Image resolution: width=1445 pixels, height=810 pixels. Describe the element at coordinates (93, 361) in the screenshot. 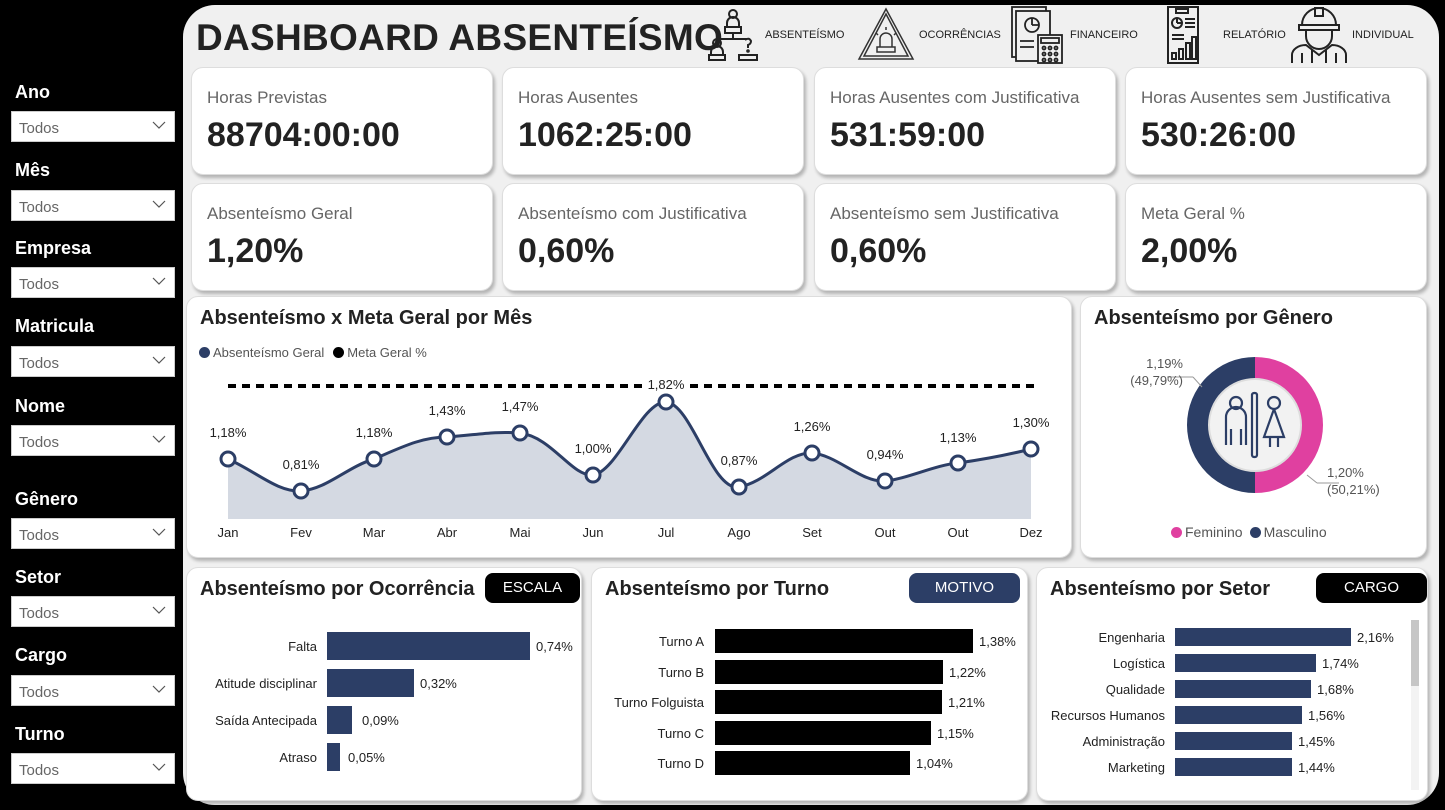

I see `filter-select-matricula: Todos` at that location.